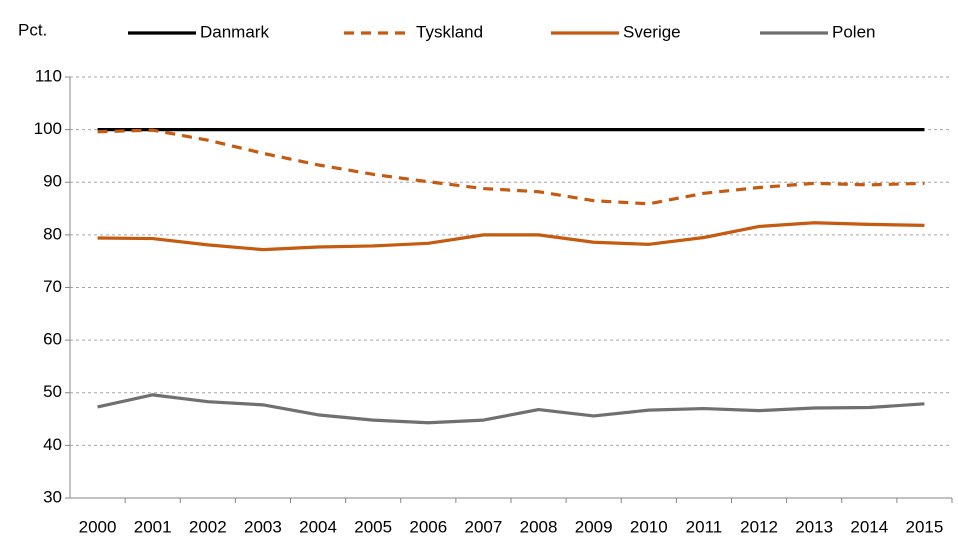 The width and height of the screenshot is (958, 539). What do you see at coordinates (52, 391) in the screenshot?
I see `y-tick-label: 50` at bounding box center [52, 391].